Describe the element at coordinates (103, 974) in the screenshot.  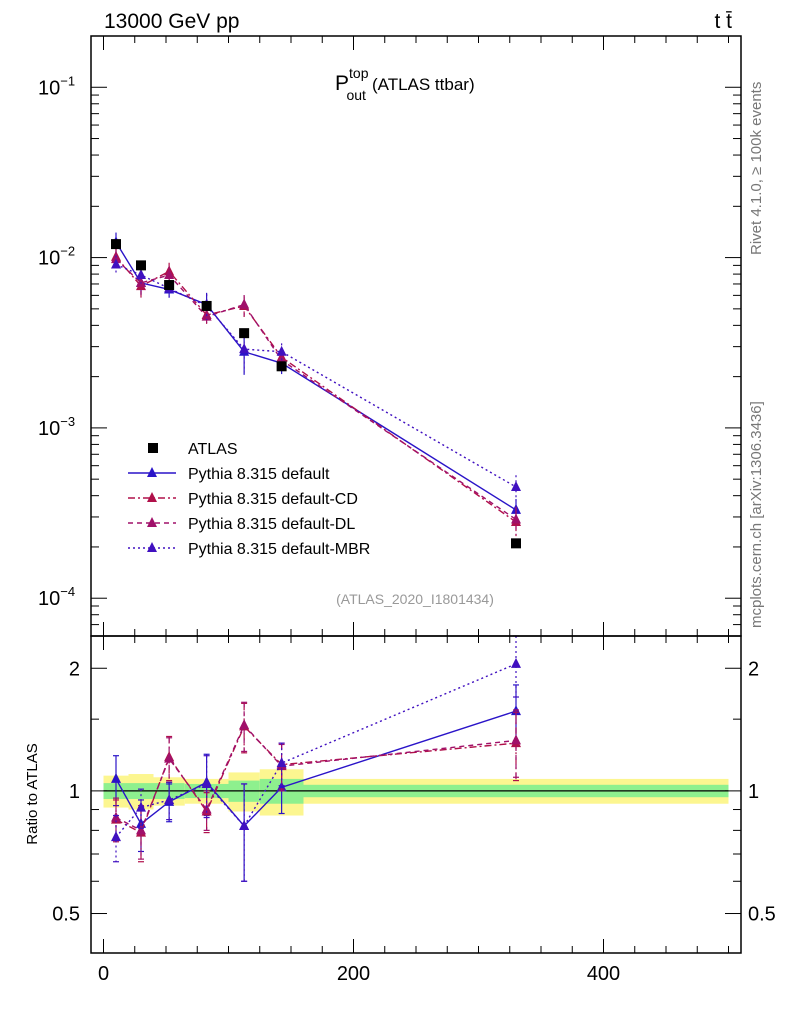
I see `x-tick-label-0: 0` at that location.